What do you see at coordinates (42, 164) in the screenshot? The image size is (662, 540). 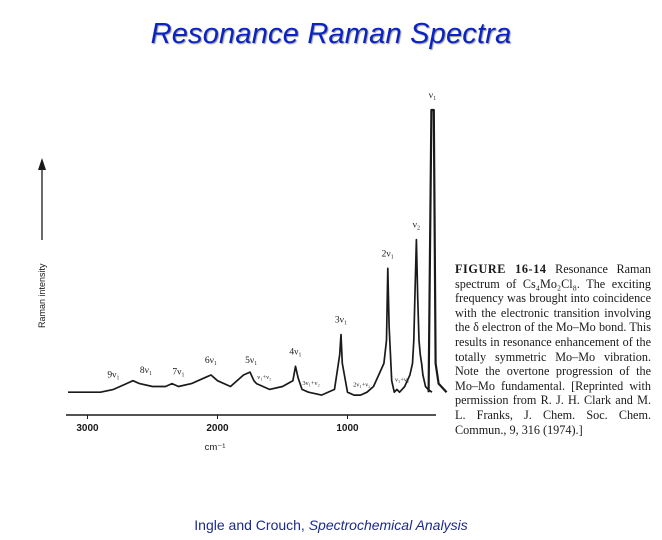 I see `y-axis-arrowhead` at bounding box center [42, 164].